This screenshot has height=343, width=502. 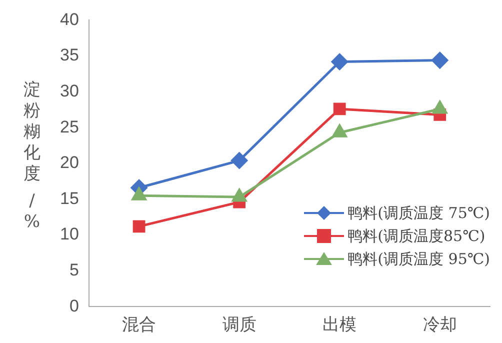 What do you see at coordinates (417, 236) in the screenshot?
I see `legend-label: 鸭料(调质温度85℃)` at bounding box center [417, 236].